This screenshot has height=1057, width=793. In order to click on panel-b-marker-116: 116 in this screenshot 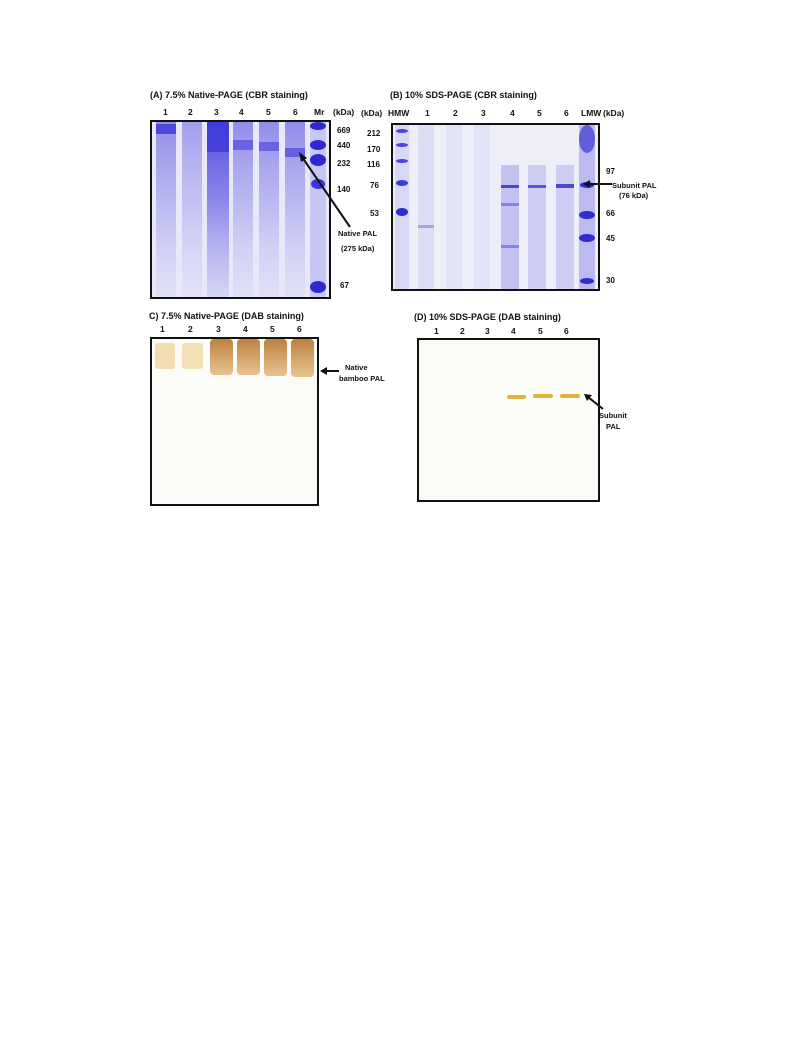, I will do `click(373, 164)`.